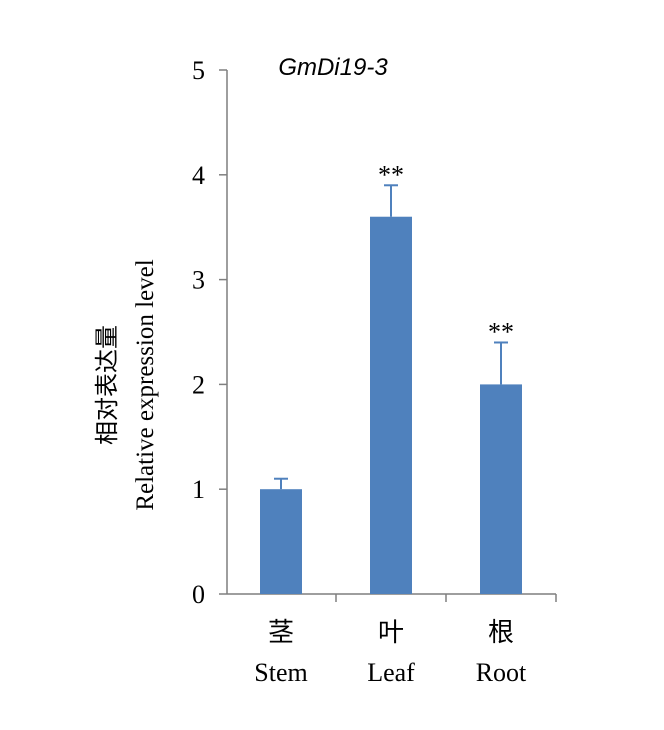 The width and height of the screenshot is (664, 730). What do you see at coordinates (198, 384) in the screenshot?
I see `y-tick-label: 2` at bounding box center [198, 384].